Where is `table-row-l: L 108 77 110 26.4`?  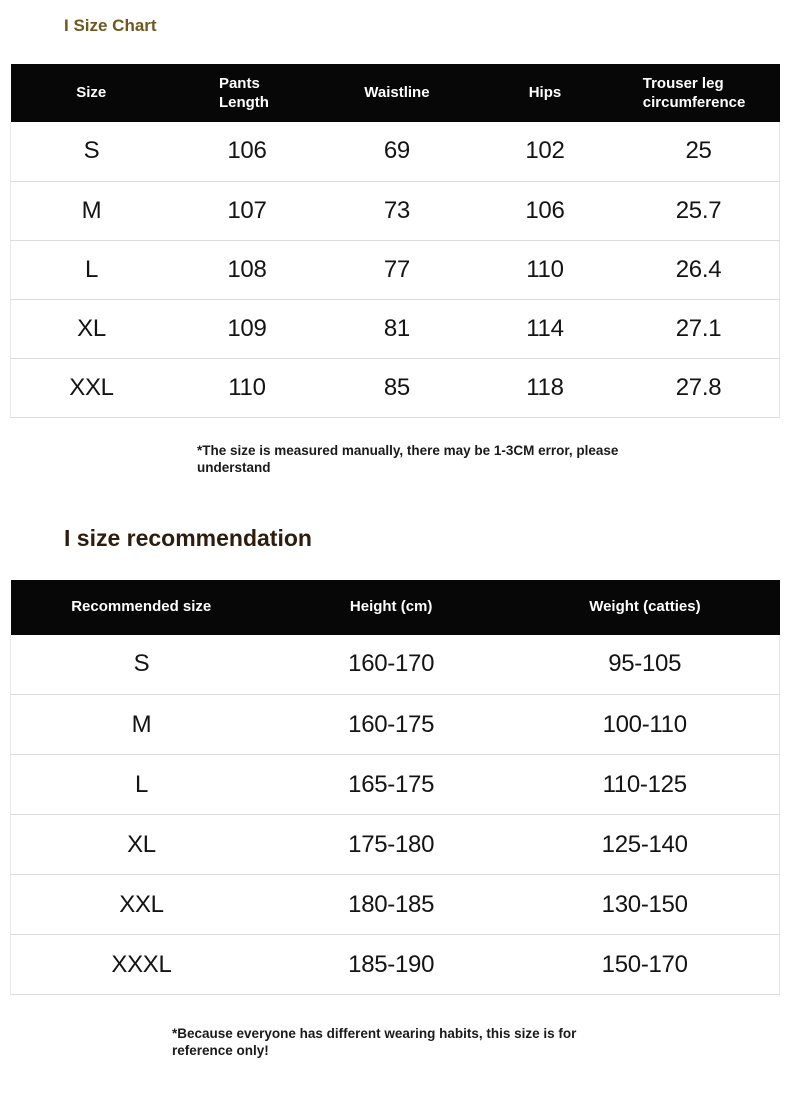 table-row-l: L 108 77 110 26.4 is located at coordinates (394, 270).